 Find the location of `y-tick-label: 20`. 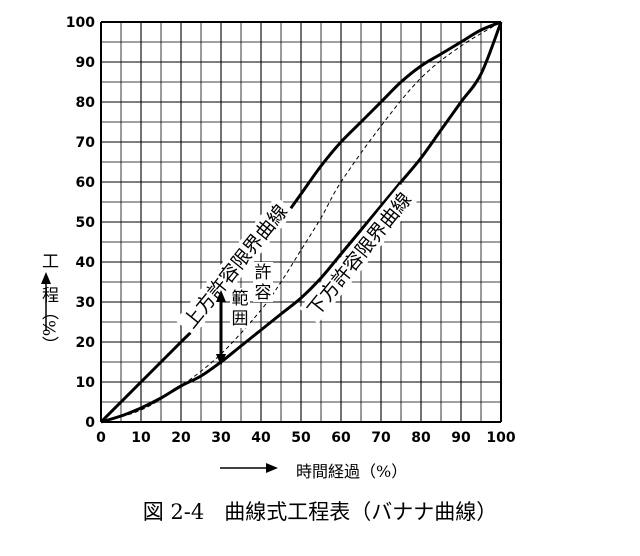

y-tick-label: 20 is located at coordinates (86, 343).